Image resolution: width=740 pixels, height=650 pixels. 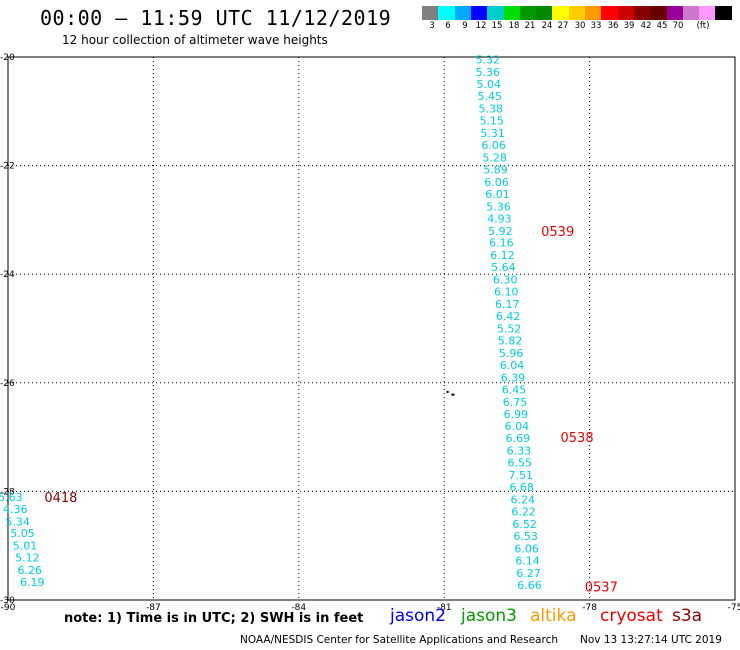 I want to click on wave-height-value: 4.93, so click(x=499, y=218).